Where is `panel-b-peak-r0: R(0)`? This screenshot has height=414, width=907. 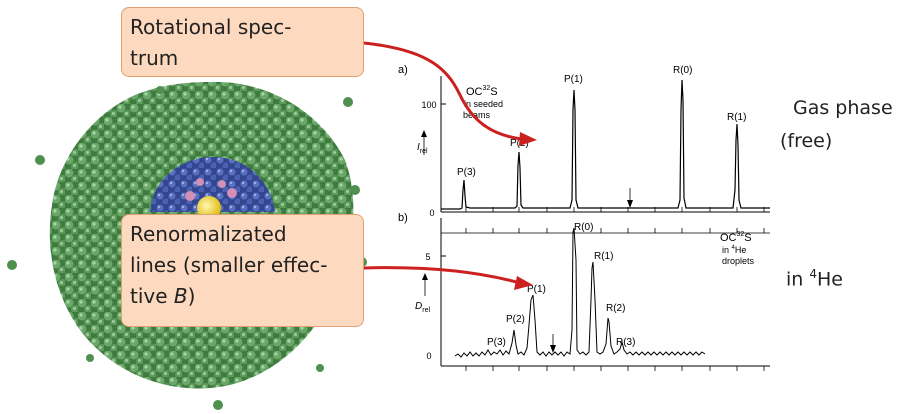
panel-b-peak-r0: R(0) is located at coordinates (583, 227).